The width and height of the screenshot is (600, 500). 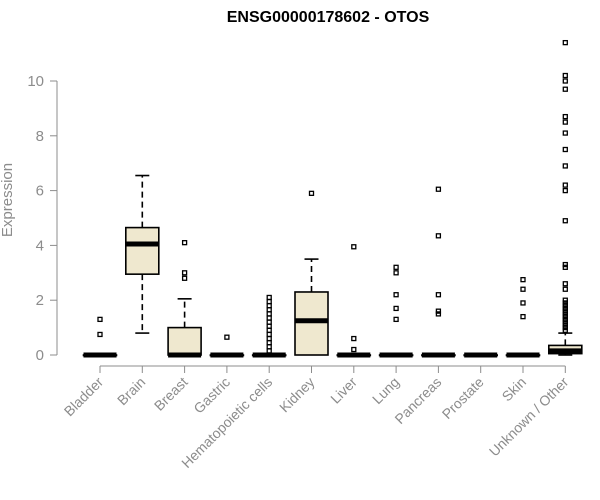 I want to click on y-tick-label: 6, so click(x=40, y=191).